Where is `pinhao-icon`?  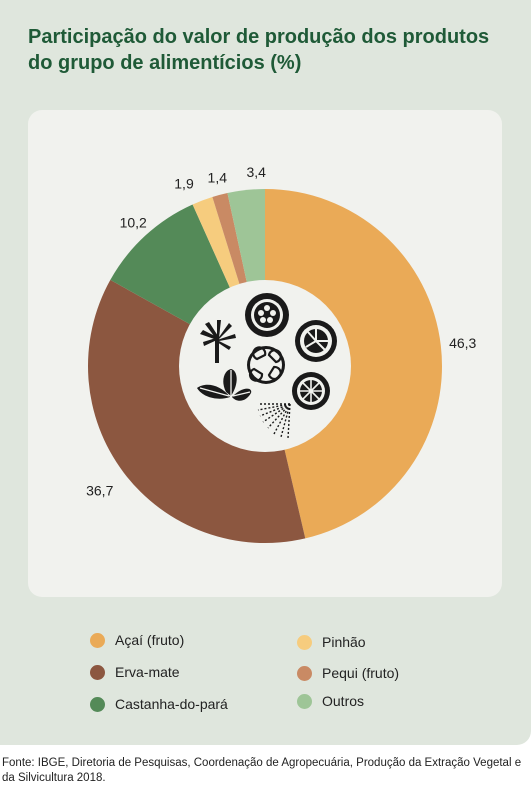
pinhao-icon is located at coordinates (266, 365).